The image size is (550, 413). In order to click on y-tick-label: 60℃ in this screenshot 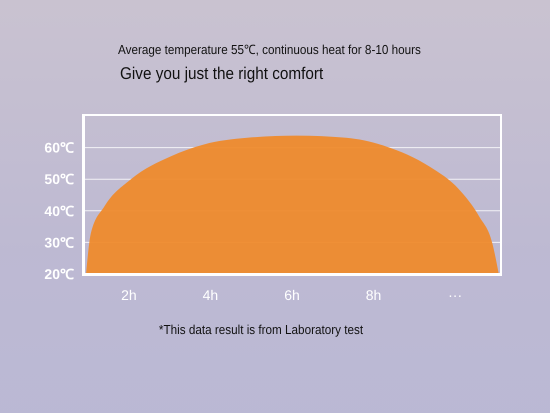, I will do `click(59, 148)`.